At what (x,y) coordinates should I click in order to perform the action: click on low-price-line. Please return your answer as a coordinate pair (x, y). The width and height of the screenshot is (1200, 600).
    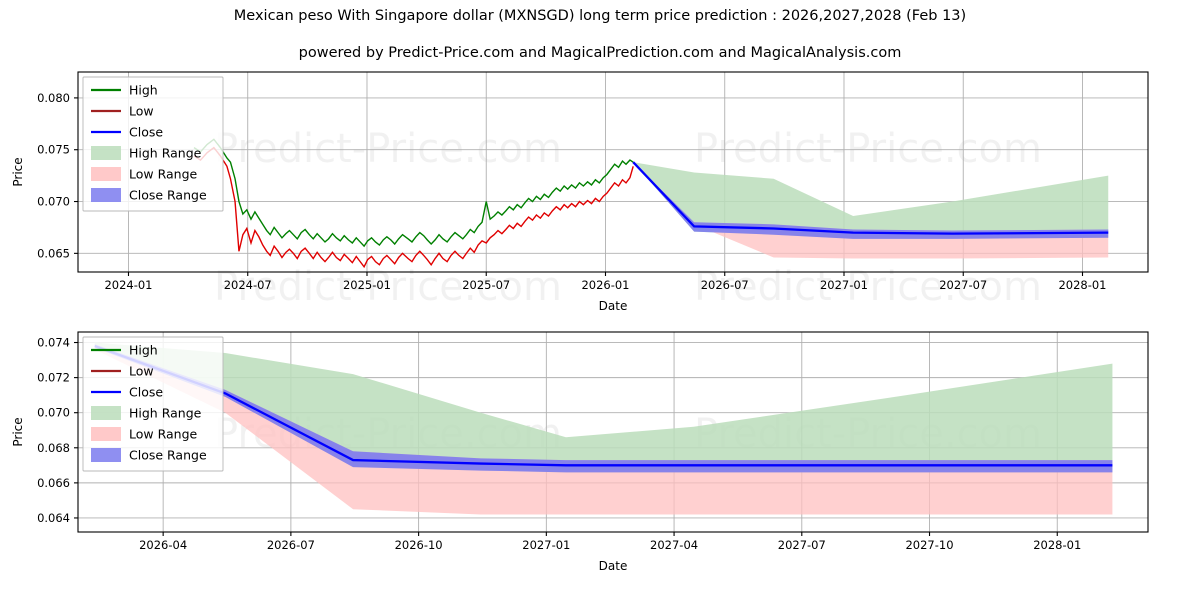
    Looking at the image, I should click on (413, 207).